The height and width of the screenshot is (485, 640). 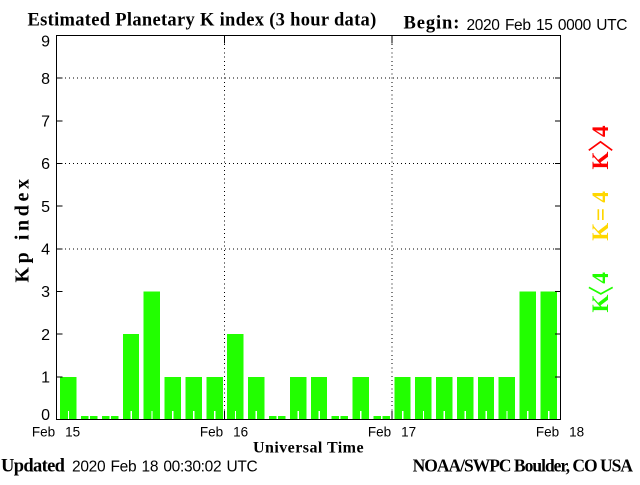 I want to click on svg-text: Universal Time, so click(x=308, y=448).